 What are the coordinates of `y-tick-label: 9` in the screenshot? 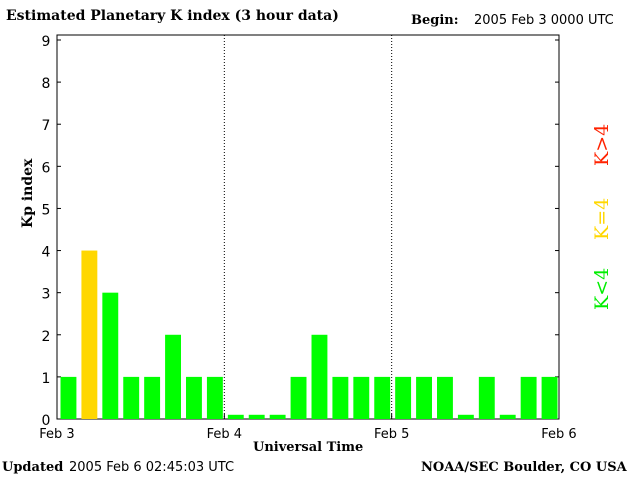 It's located at (46, 42).